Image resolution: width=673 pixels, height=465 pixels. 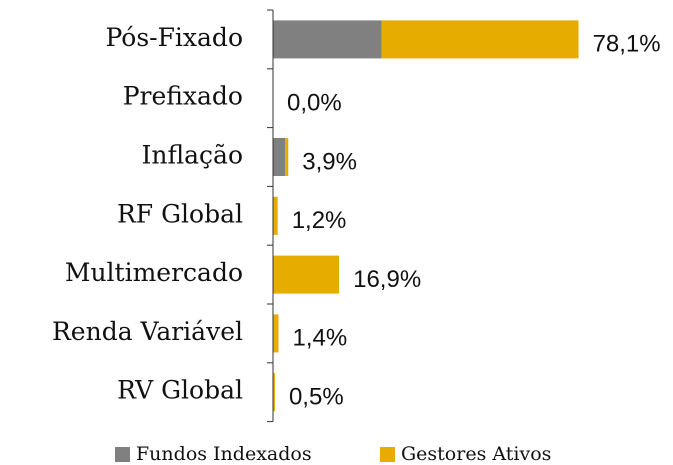 I want to click on total-label: 16,9%, so click(x=387, y=279).